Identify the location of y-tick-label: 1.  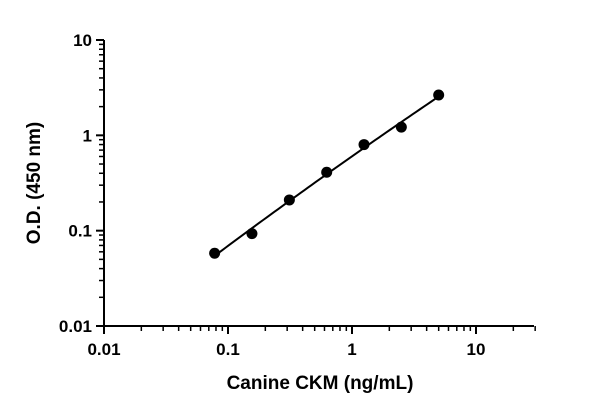
(87, 135).